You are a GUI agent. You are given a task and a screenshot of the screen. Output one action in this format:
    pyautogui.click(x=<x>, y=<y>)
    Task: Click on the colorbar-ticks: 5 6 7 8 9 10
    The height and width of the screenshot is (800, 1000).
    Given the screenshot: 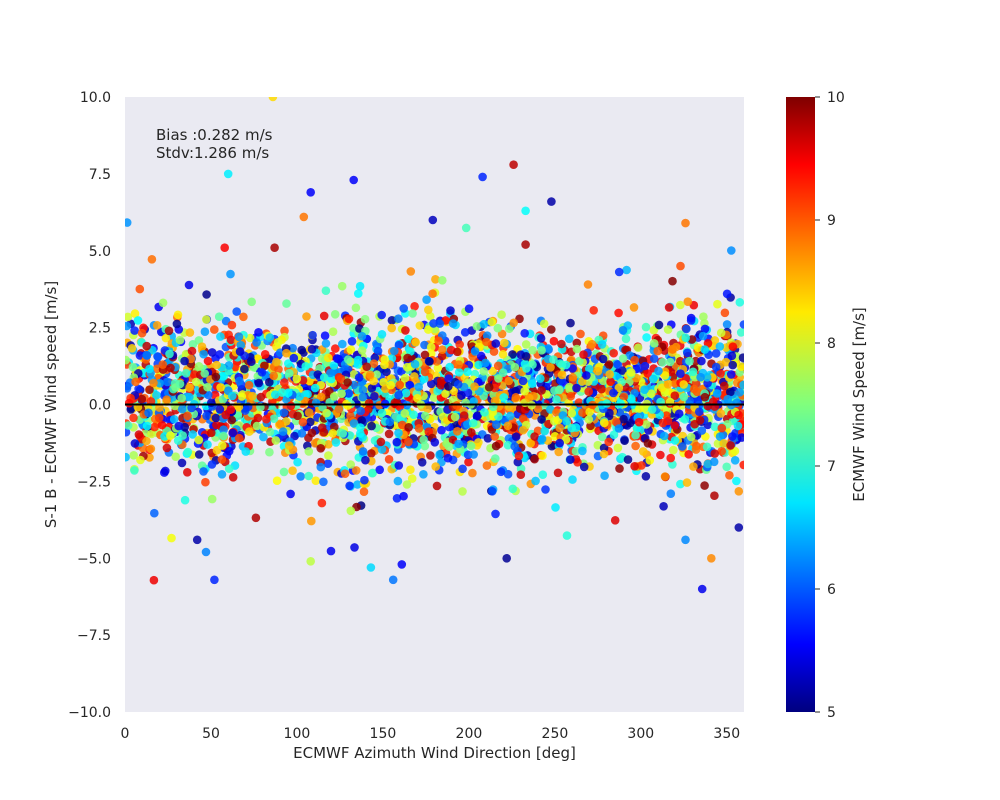 What is the action you would take?
    pyautogui.click(x=830, y=405)
    